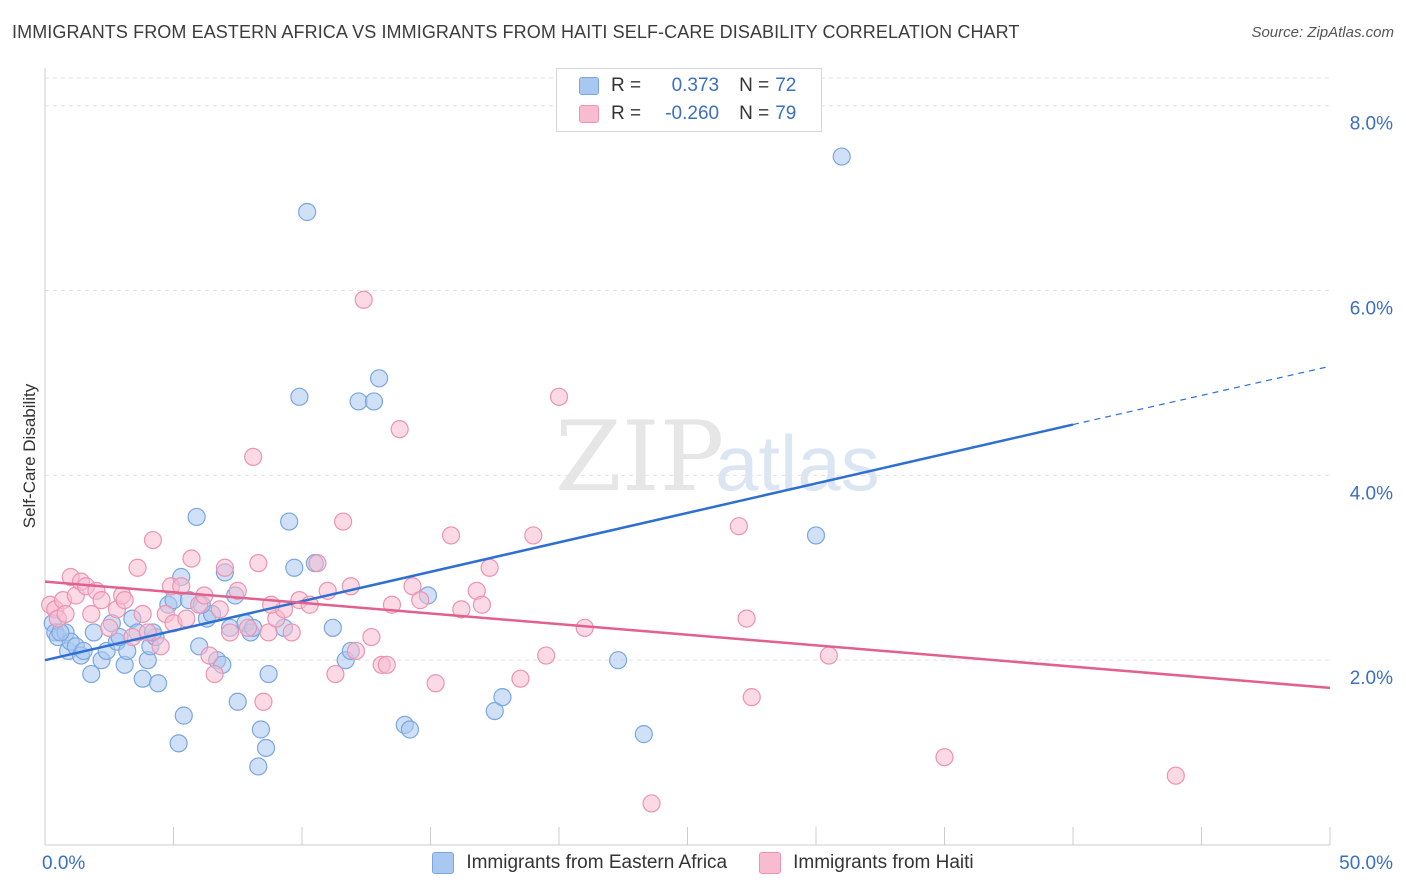  Describe the element at coordinates (639, 457) in the screenshot. I see `watermark-zip: ZIP` at that location.